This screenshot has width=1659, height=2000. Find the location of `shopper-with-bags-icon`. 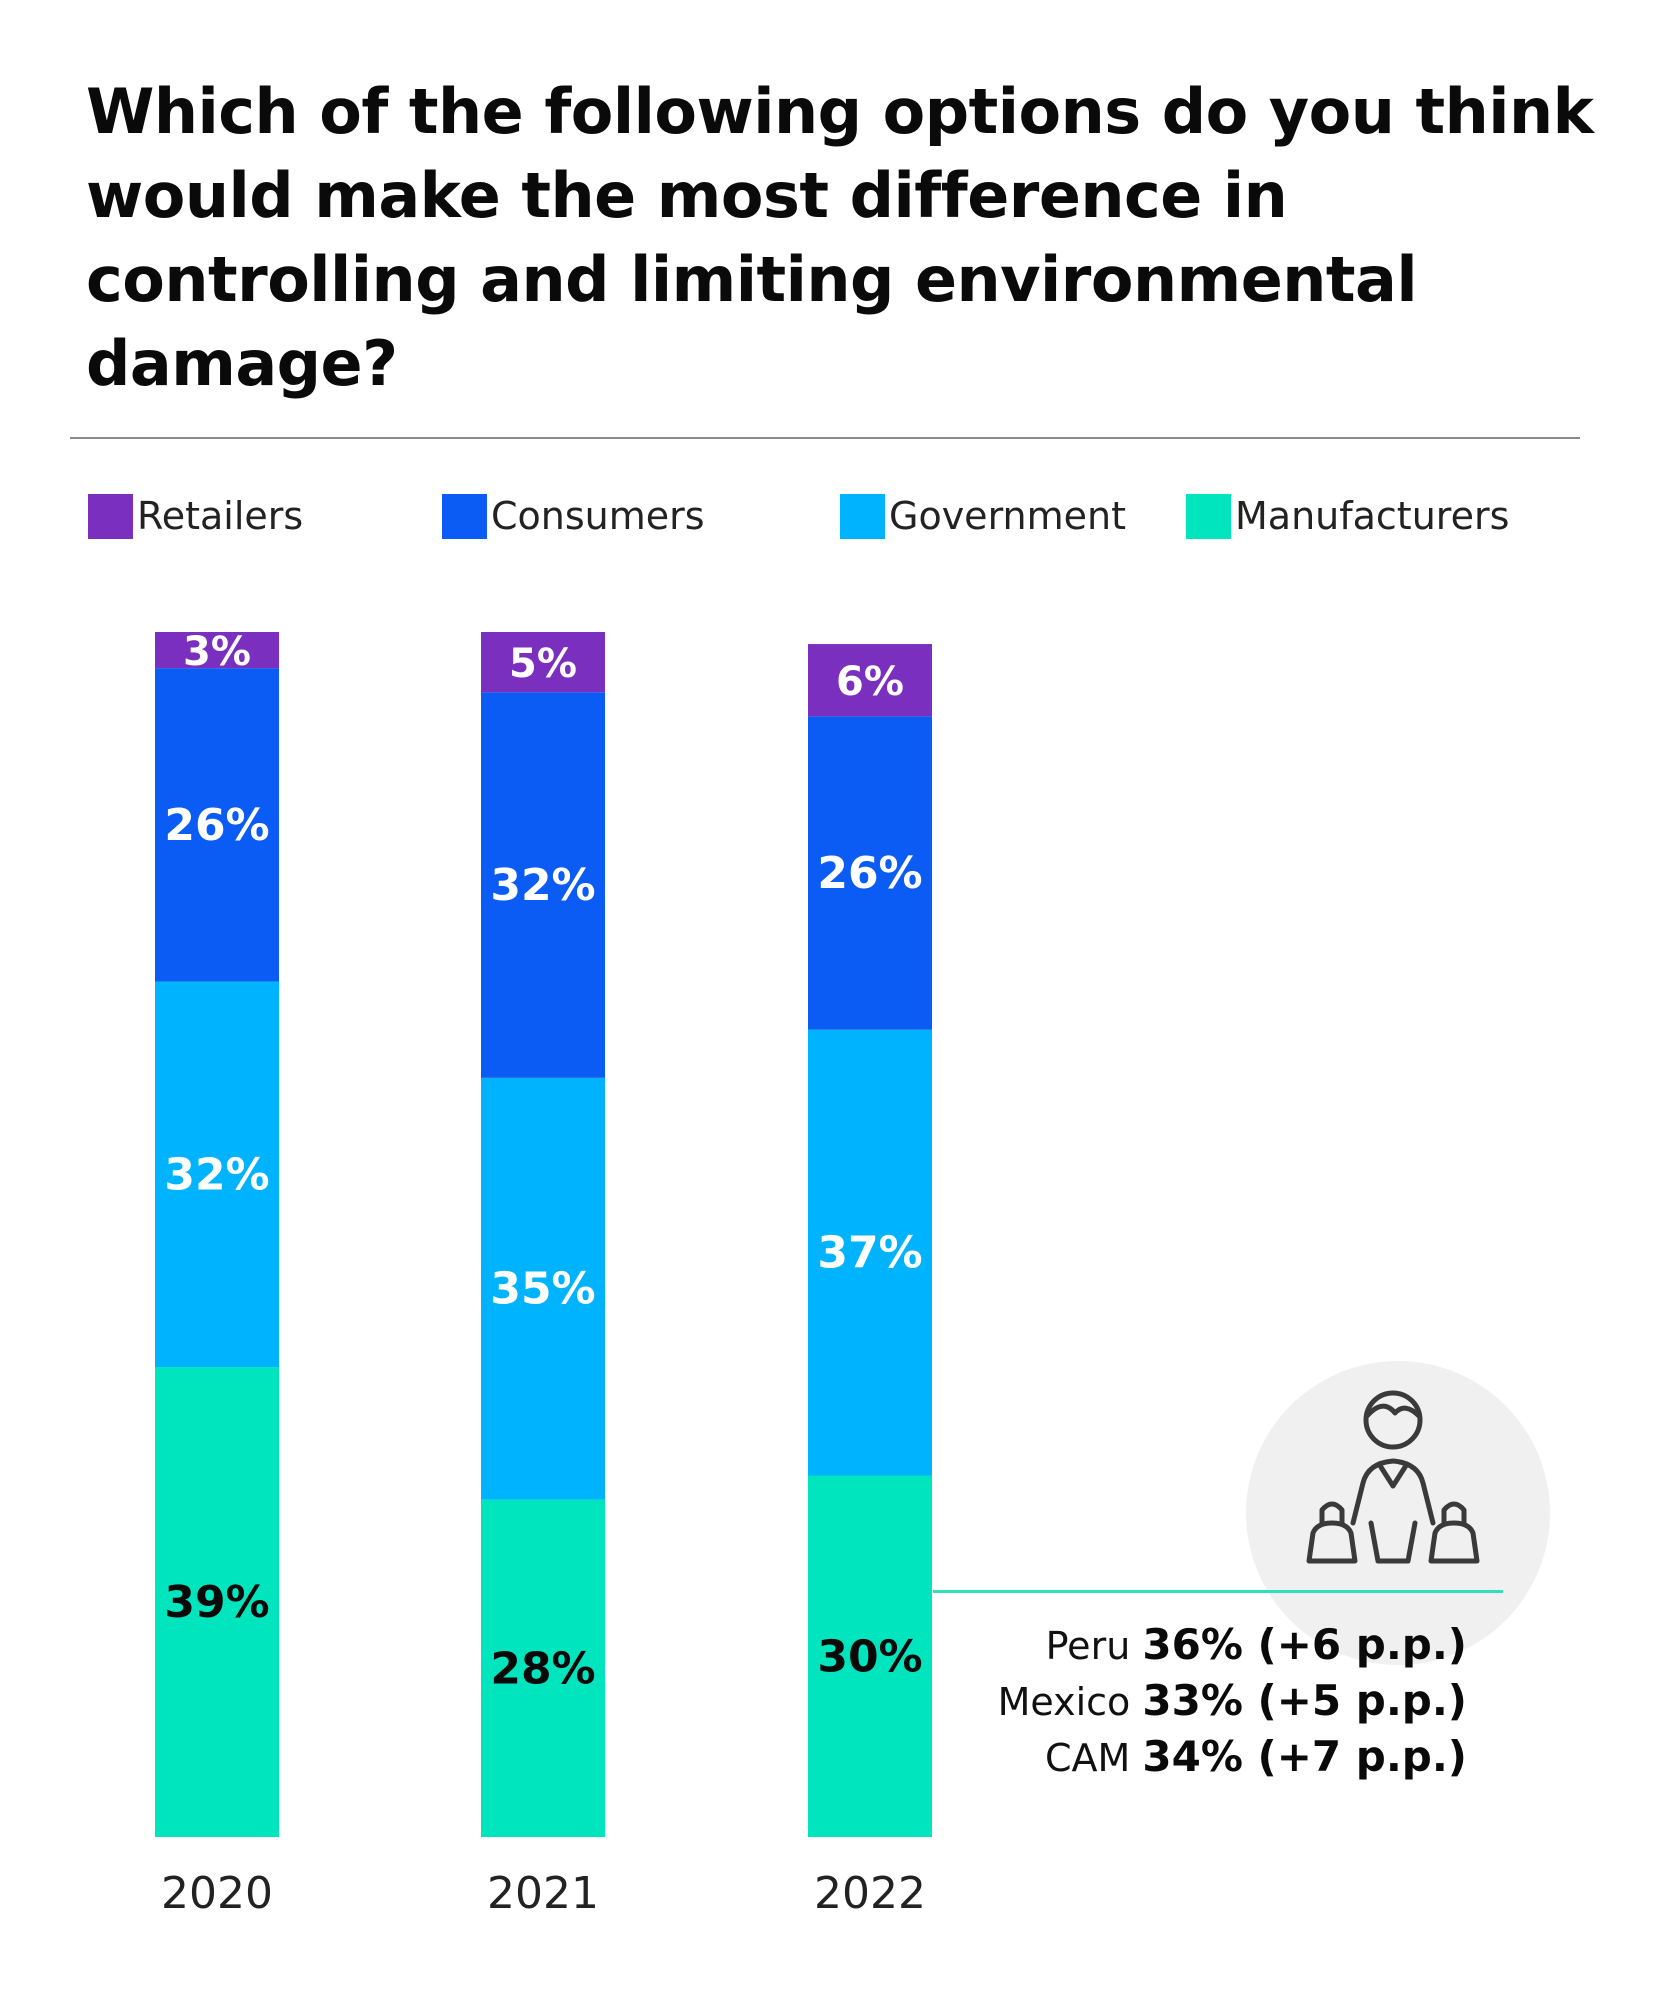

shopper-with-bags-icon is located at coordinates (1398, 1513).